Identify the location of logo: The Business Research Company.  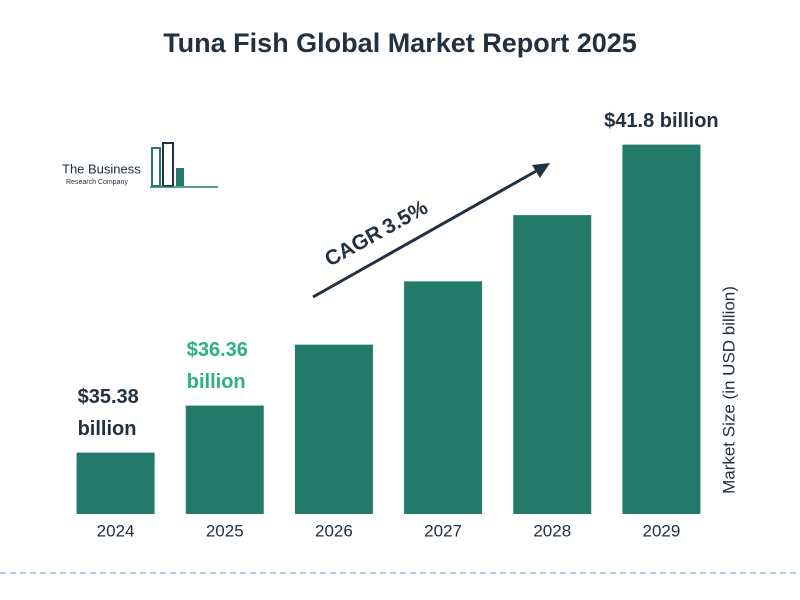
(140, 165).